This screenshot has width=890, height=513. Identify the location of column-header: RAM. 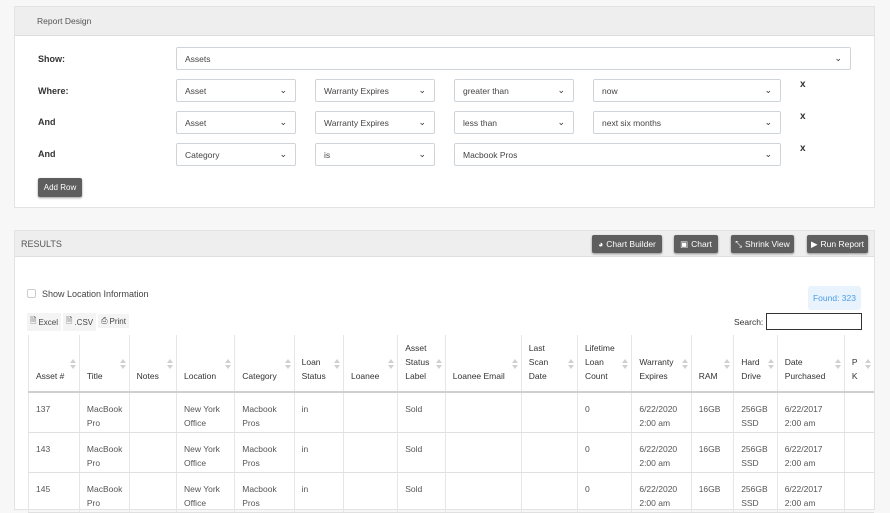
(712, 364).